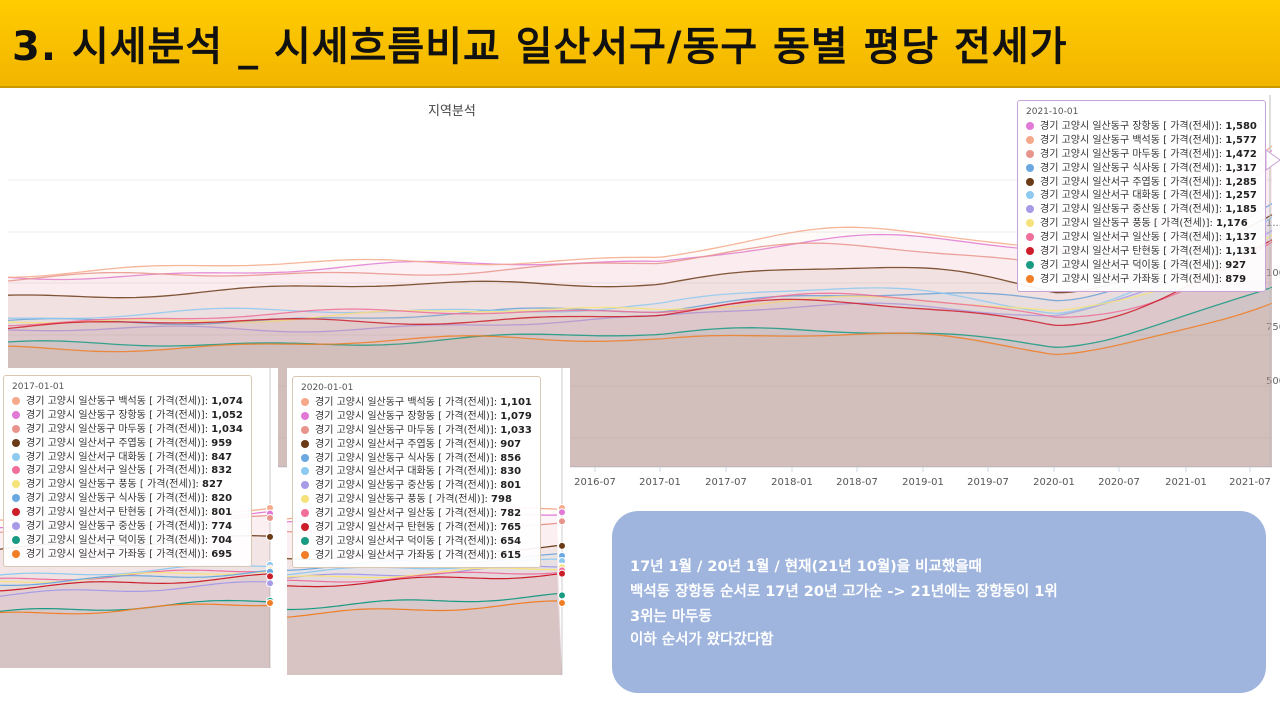  I want to click on note-line-3: 3위는 마두동, so click(671, 617).